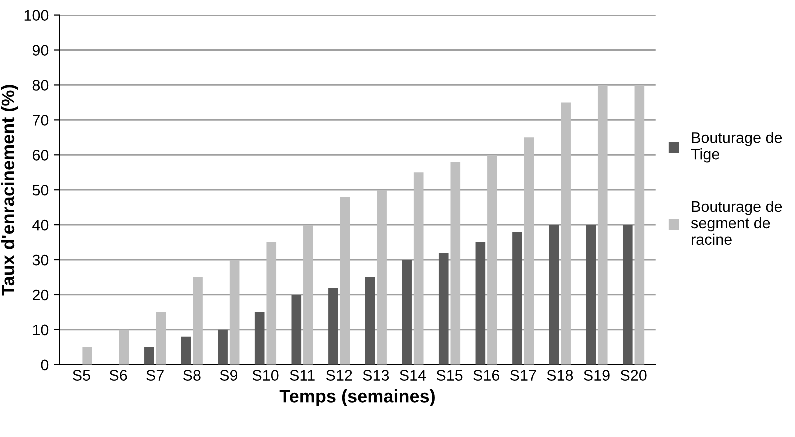 This screenshot has width=795, height=437. I want to click on y-tick-label: 0, so click(45, 365).